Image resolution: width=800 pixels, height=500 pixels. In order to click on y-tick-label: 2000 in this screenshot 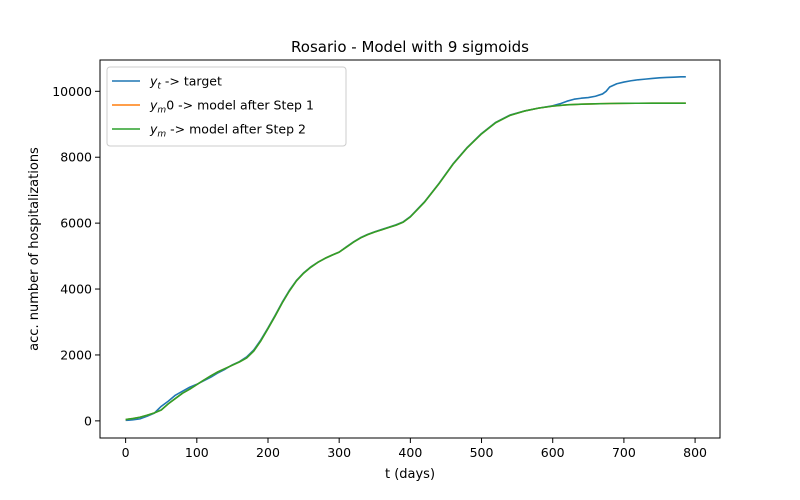, I will do `click(76, 354)`.